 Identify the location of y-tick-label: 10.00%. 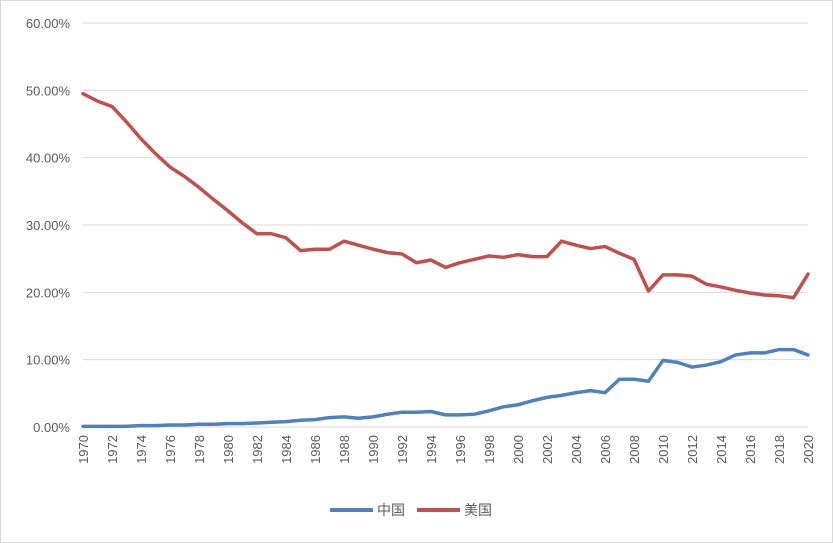
(48, 360).